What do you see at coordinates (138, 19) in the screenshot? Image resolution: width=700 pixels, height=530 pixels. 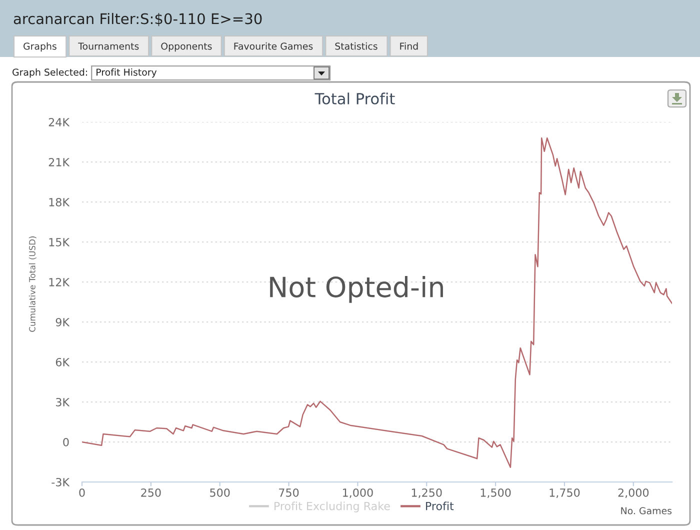 I see `text: arcanarcan Filter:S:$0-110 E>=30` at bounding box center [138, 19].